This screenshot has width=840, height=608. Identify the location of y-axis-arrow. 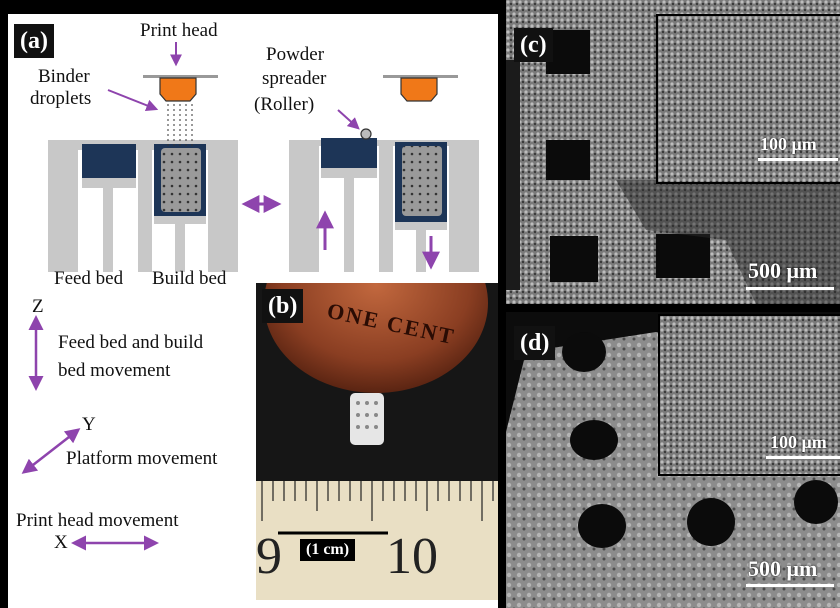
(51, 451).